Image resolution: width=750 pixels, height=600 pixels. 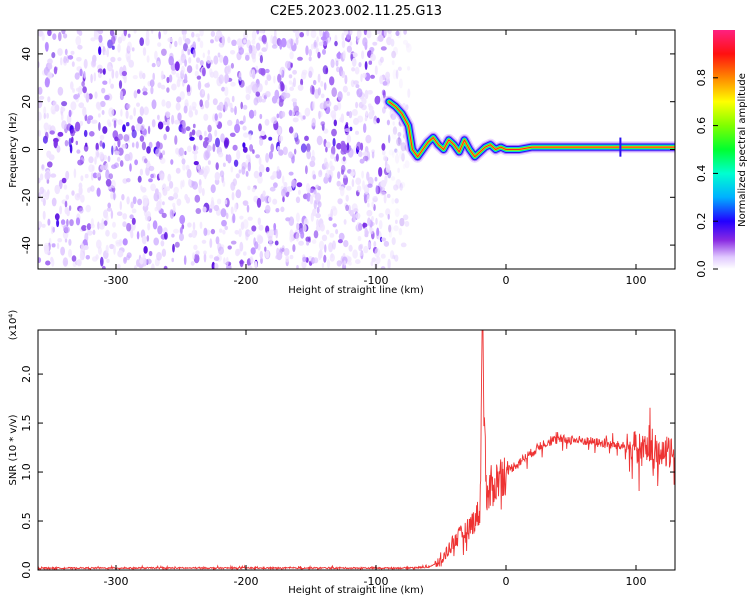 I want to click on y-tick-label: 2.0, so click(x=26, y=374).